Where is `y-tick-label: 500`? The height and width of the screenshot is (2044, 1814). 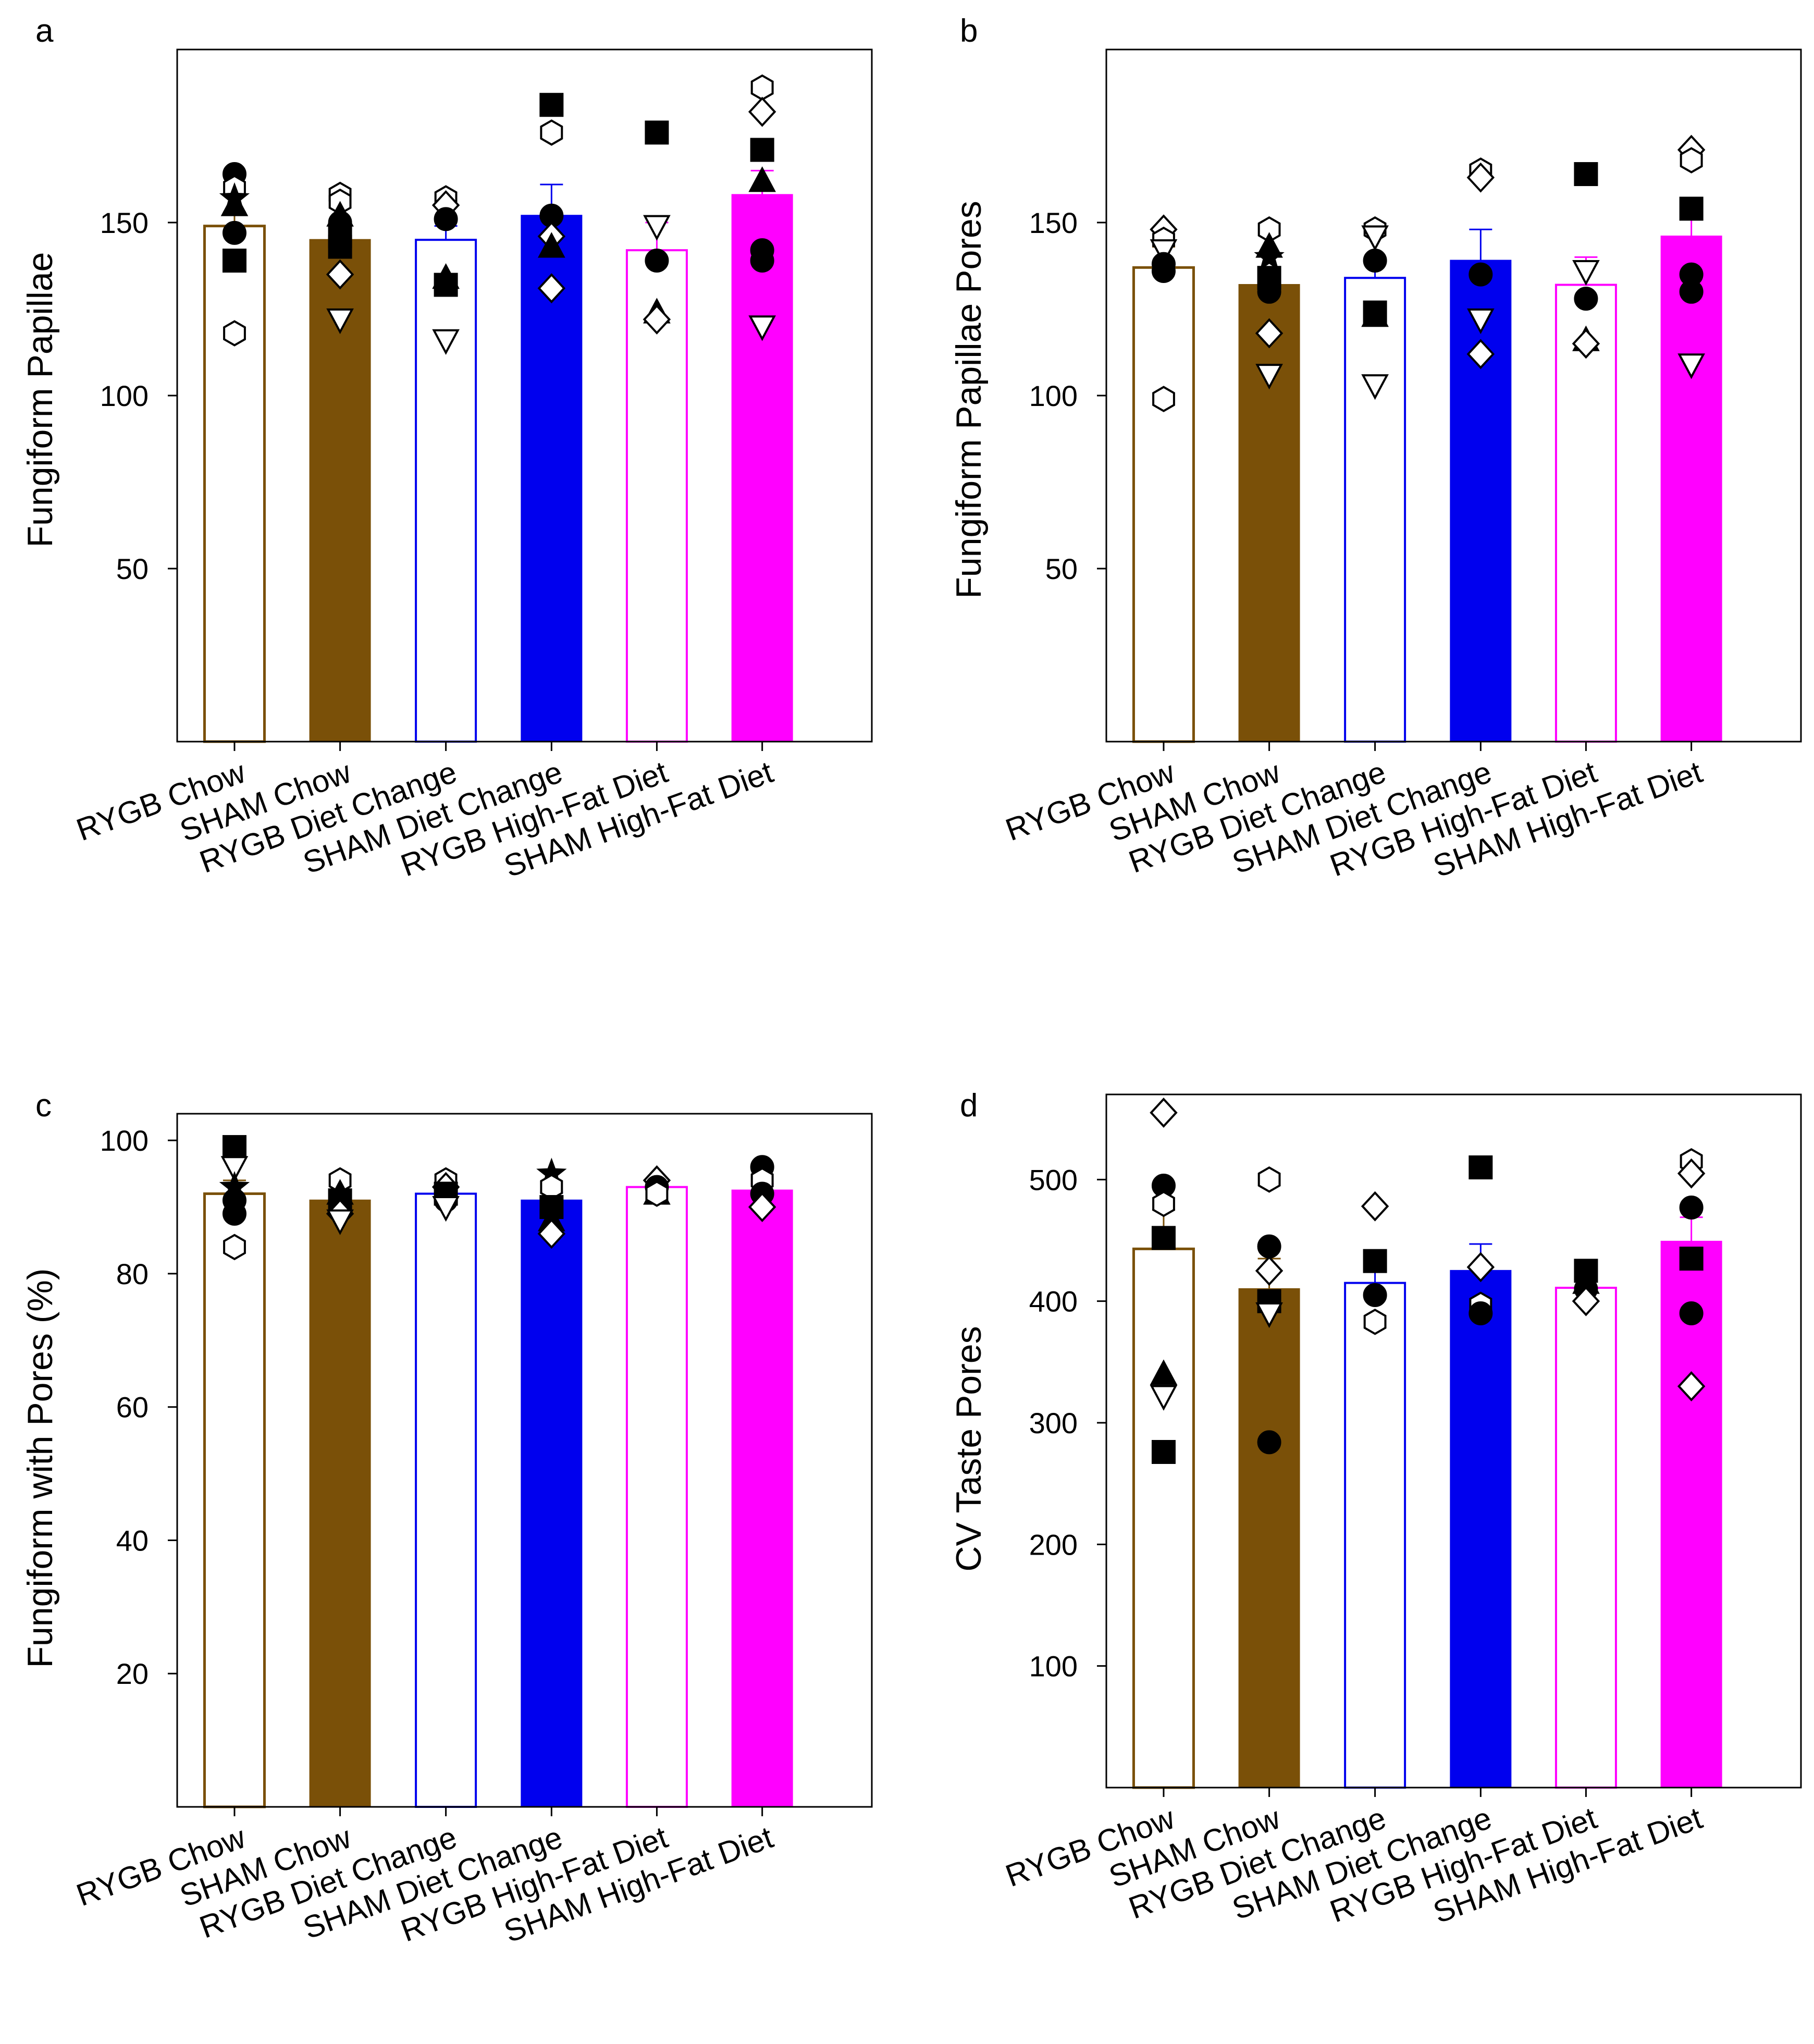 y-tick-label: 500 is located at coordinates (1053, 1180).